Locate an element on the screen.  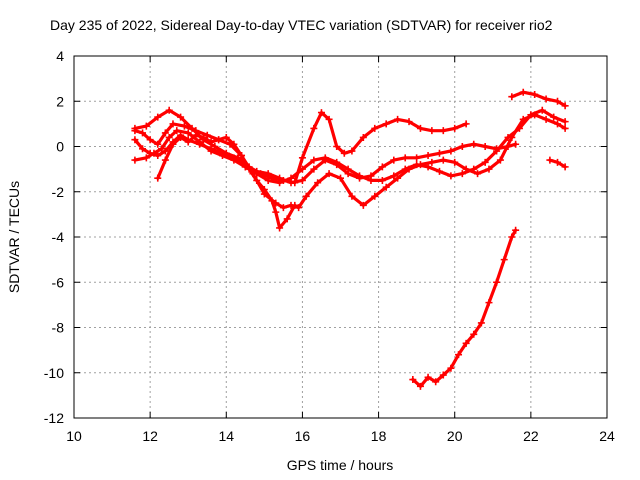
x-tick-label: 10 is located at coordinates (74, 436).